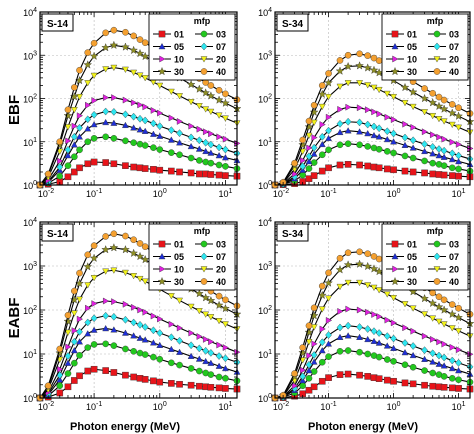  I want to click on legend-entry-40: 40, so click(443, 282).